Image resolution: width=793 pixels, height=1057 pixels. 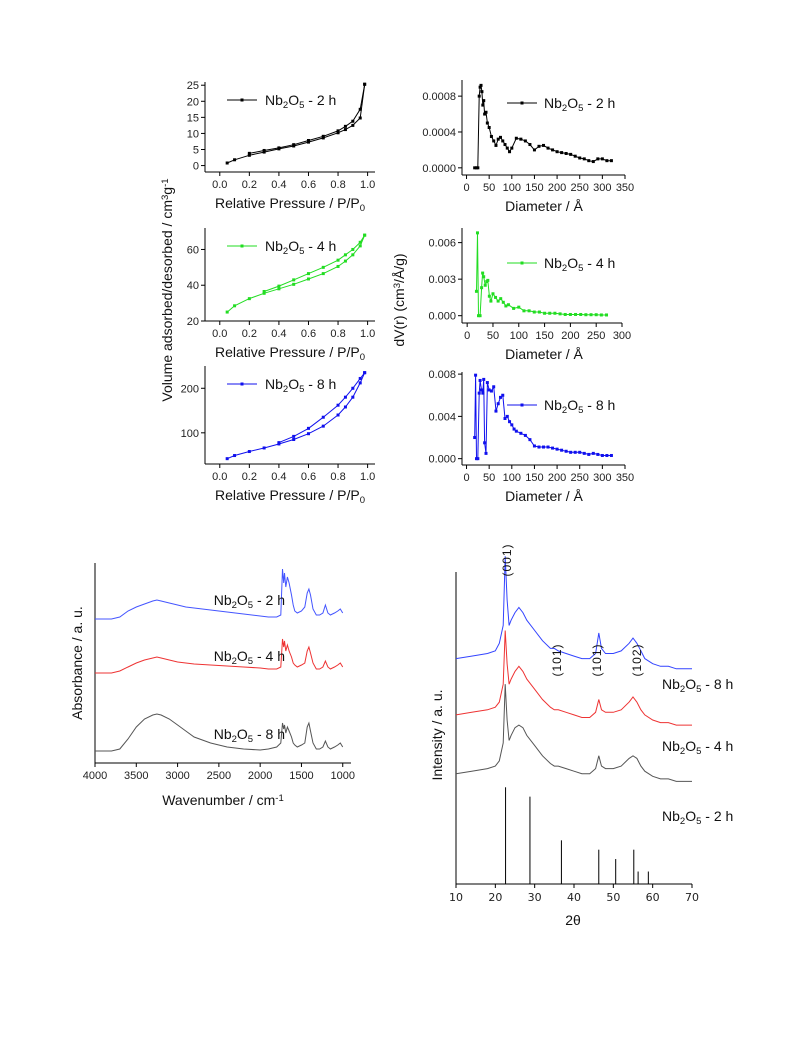 I want to click on x-tick-label: 30, so click(x=535, y=897).